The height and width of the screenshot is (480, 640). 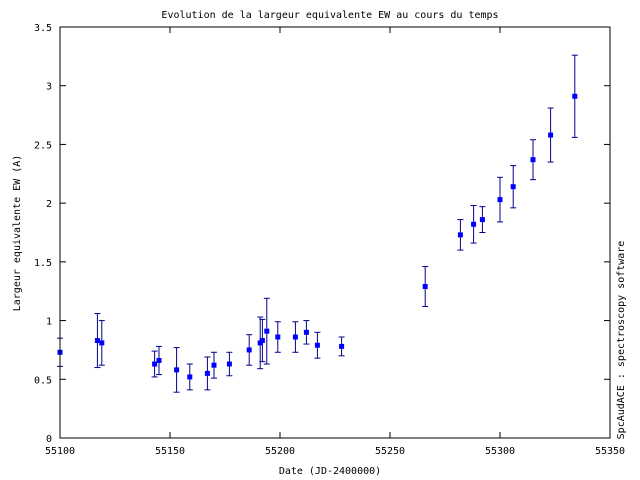 I want to click on x-axis-label: Date (JD-2400000), so click(x=330, y=471).